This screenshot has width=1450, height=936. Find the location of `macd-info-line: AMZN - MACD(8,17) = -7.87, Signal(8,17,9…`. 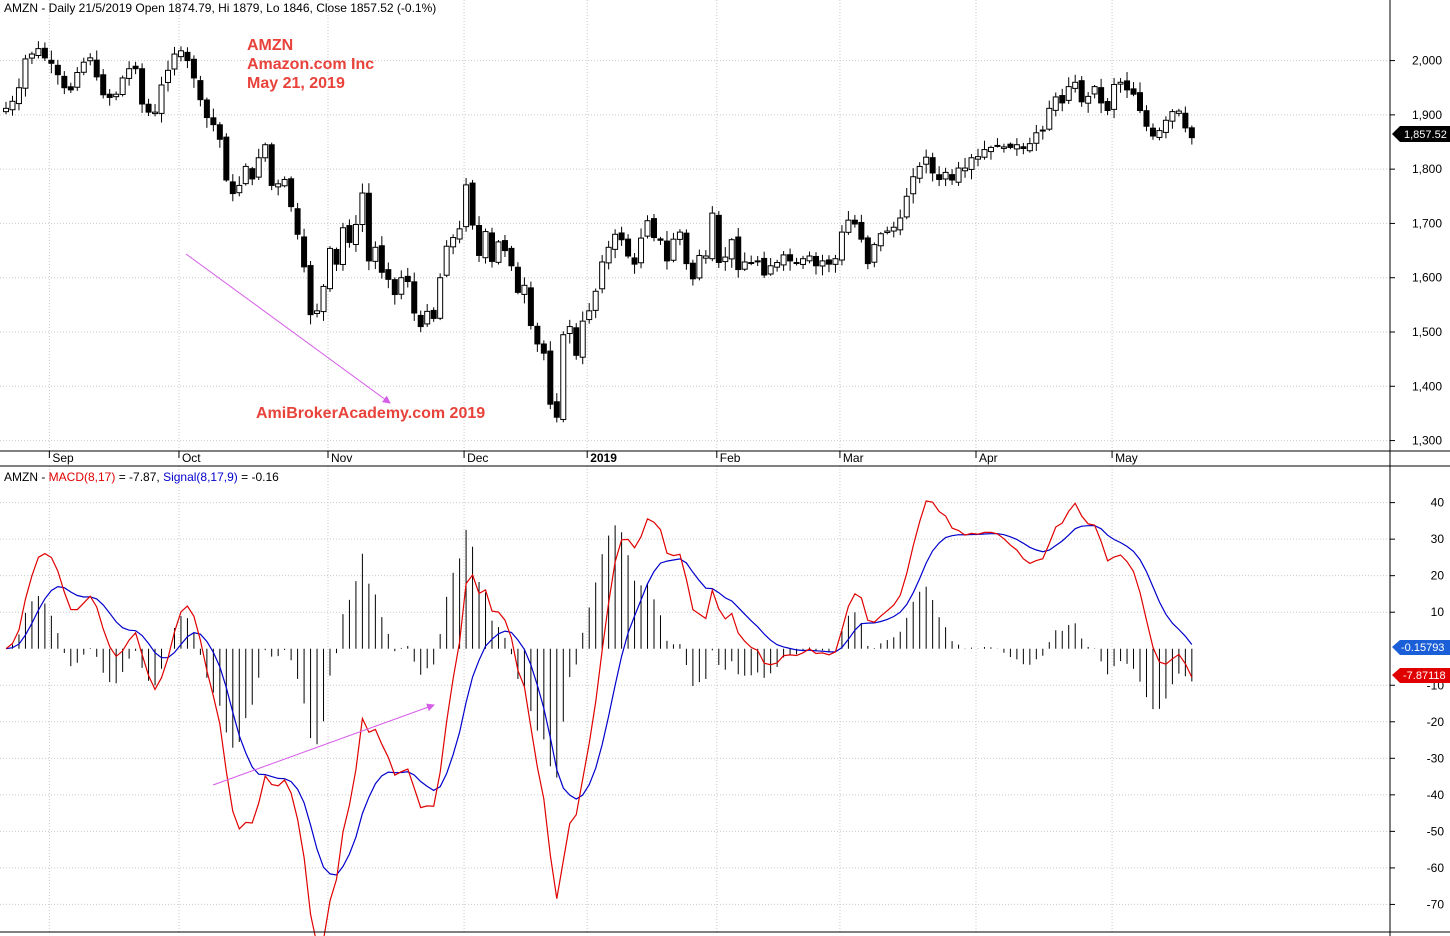

macd-info-line: AMZN - MACD(8,17) = -7.87, Signal(8,17,9… is located at coordinates (141, 477).